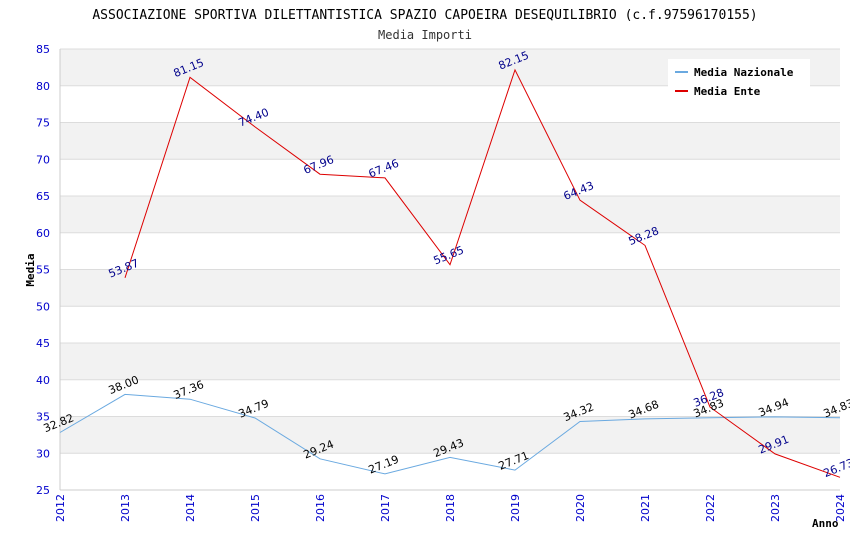 This screenshot has height=550, width=850. What do you see at coordinates (825, 523) in the screenshot?
I see `x-axis-title: Anno` at bounding box center [825, 523].